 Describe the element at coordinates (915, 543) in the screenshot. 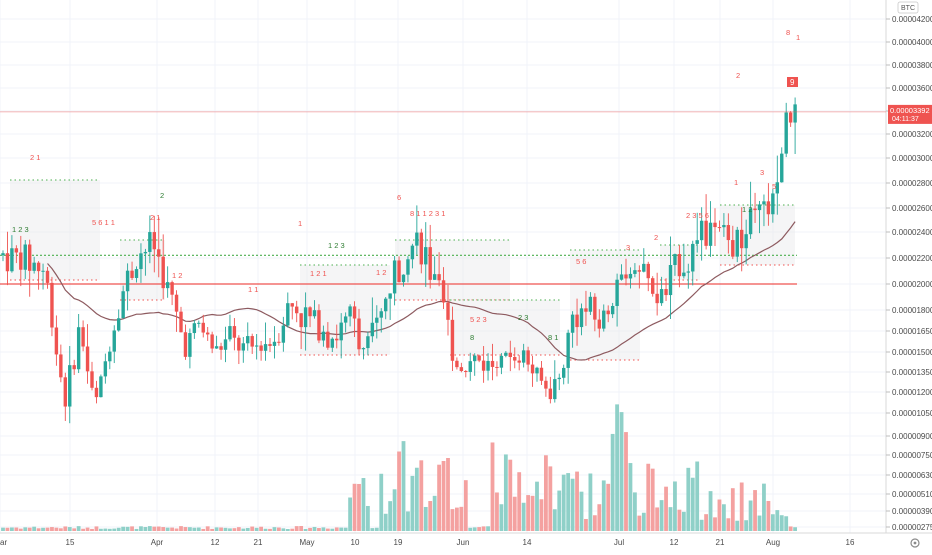

I see `gear-icon` at that location.